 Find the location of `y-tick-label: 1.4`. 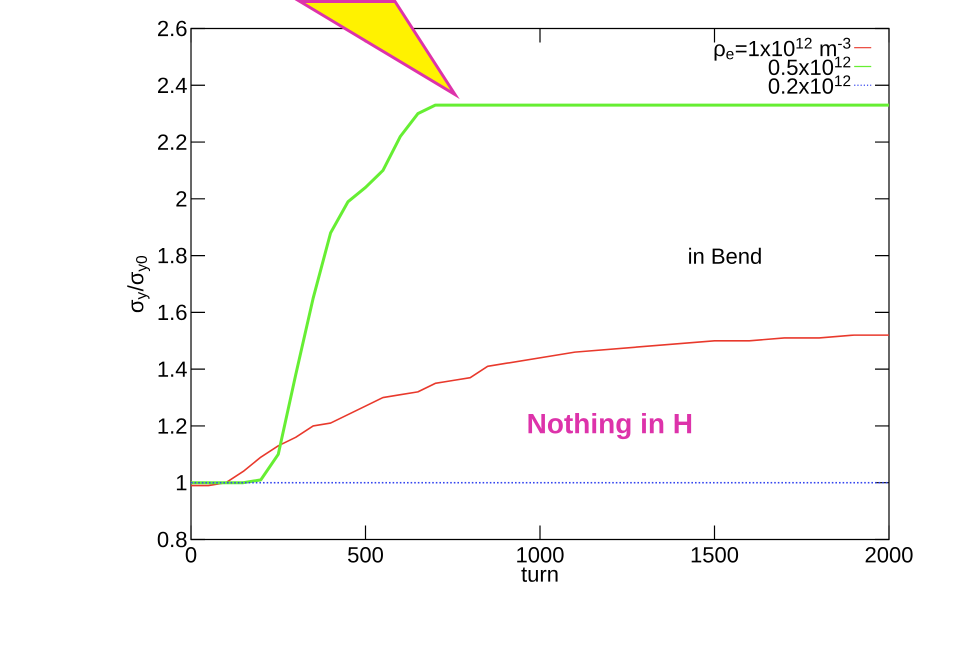

y-tick-label: 1.4 is located at coordinates (172, 368).